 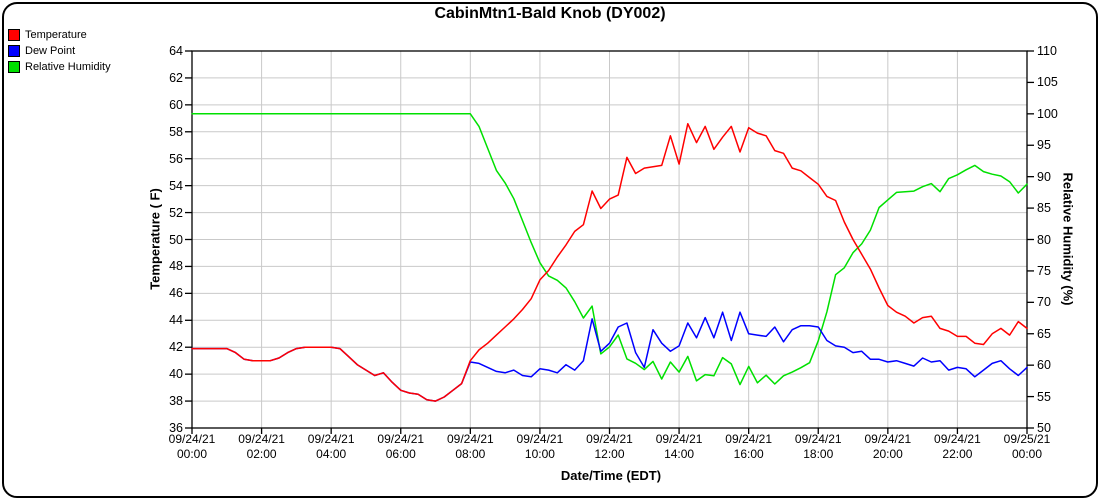 I want to click on left-axis-tick-label: 62, so click(x=176, y=77).